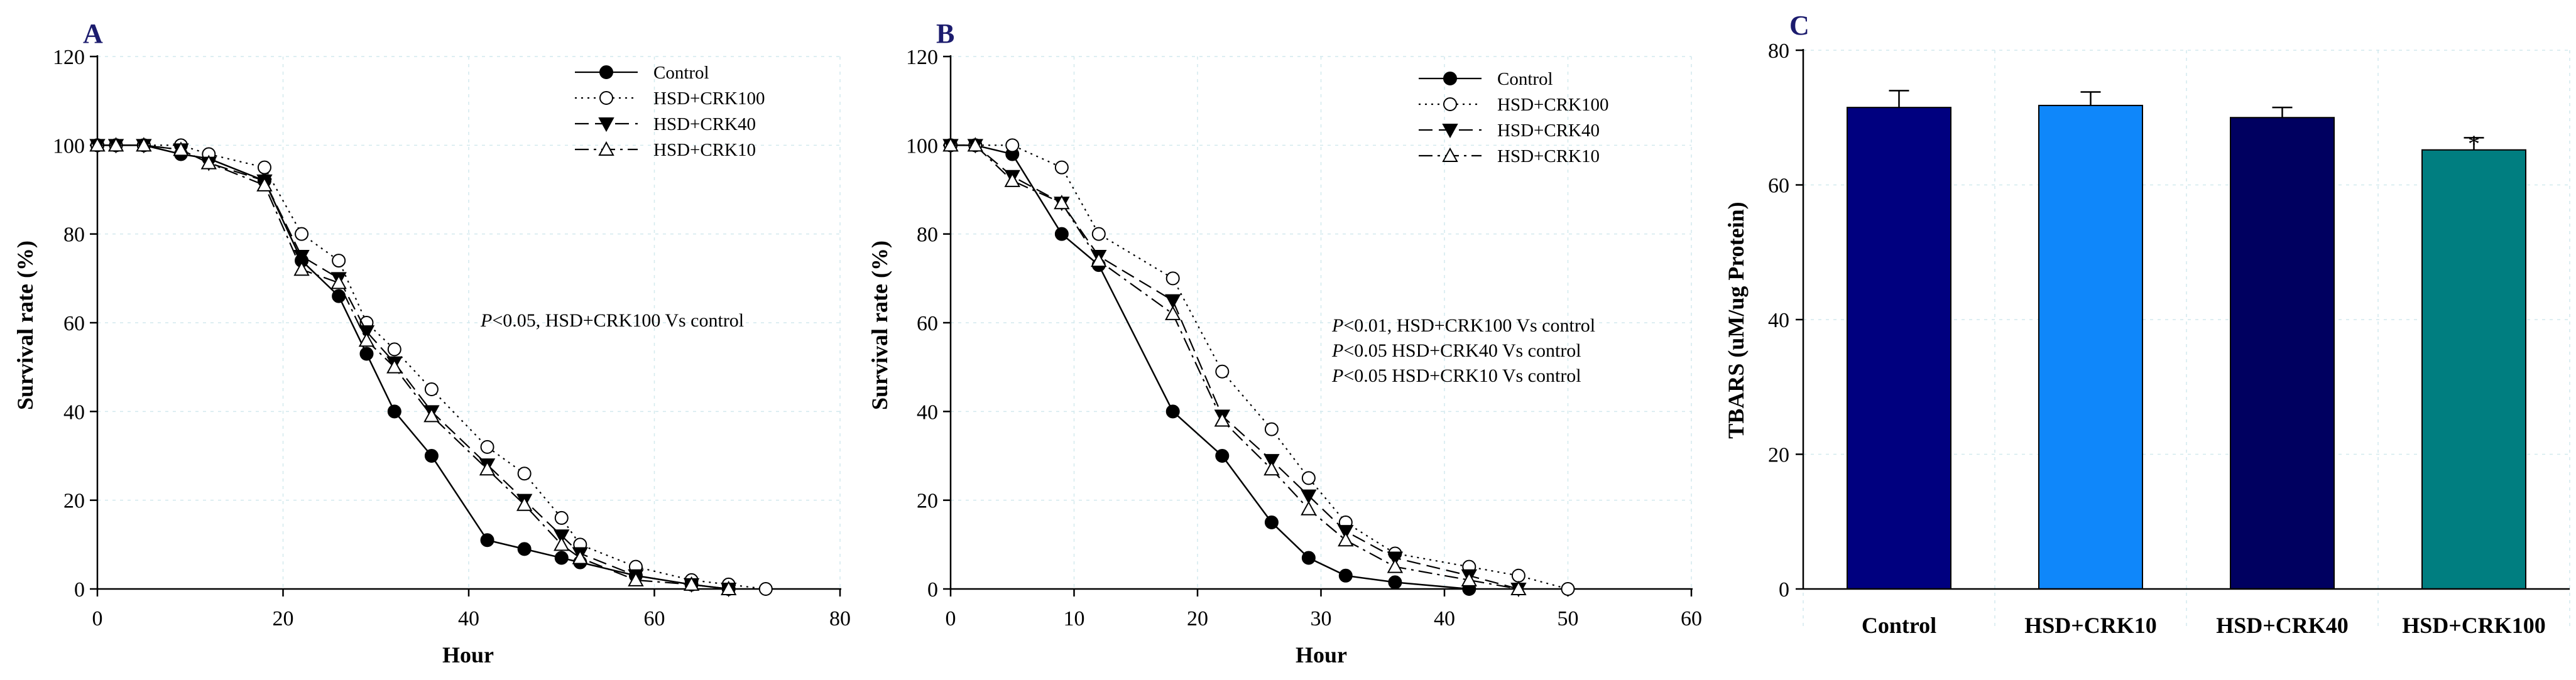  Describe the element at coordinates (1450, 104) in the screenshot. I see `panel-b-legend-marker-hsd-crk100` at that location.